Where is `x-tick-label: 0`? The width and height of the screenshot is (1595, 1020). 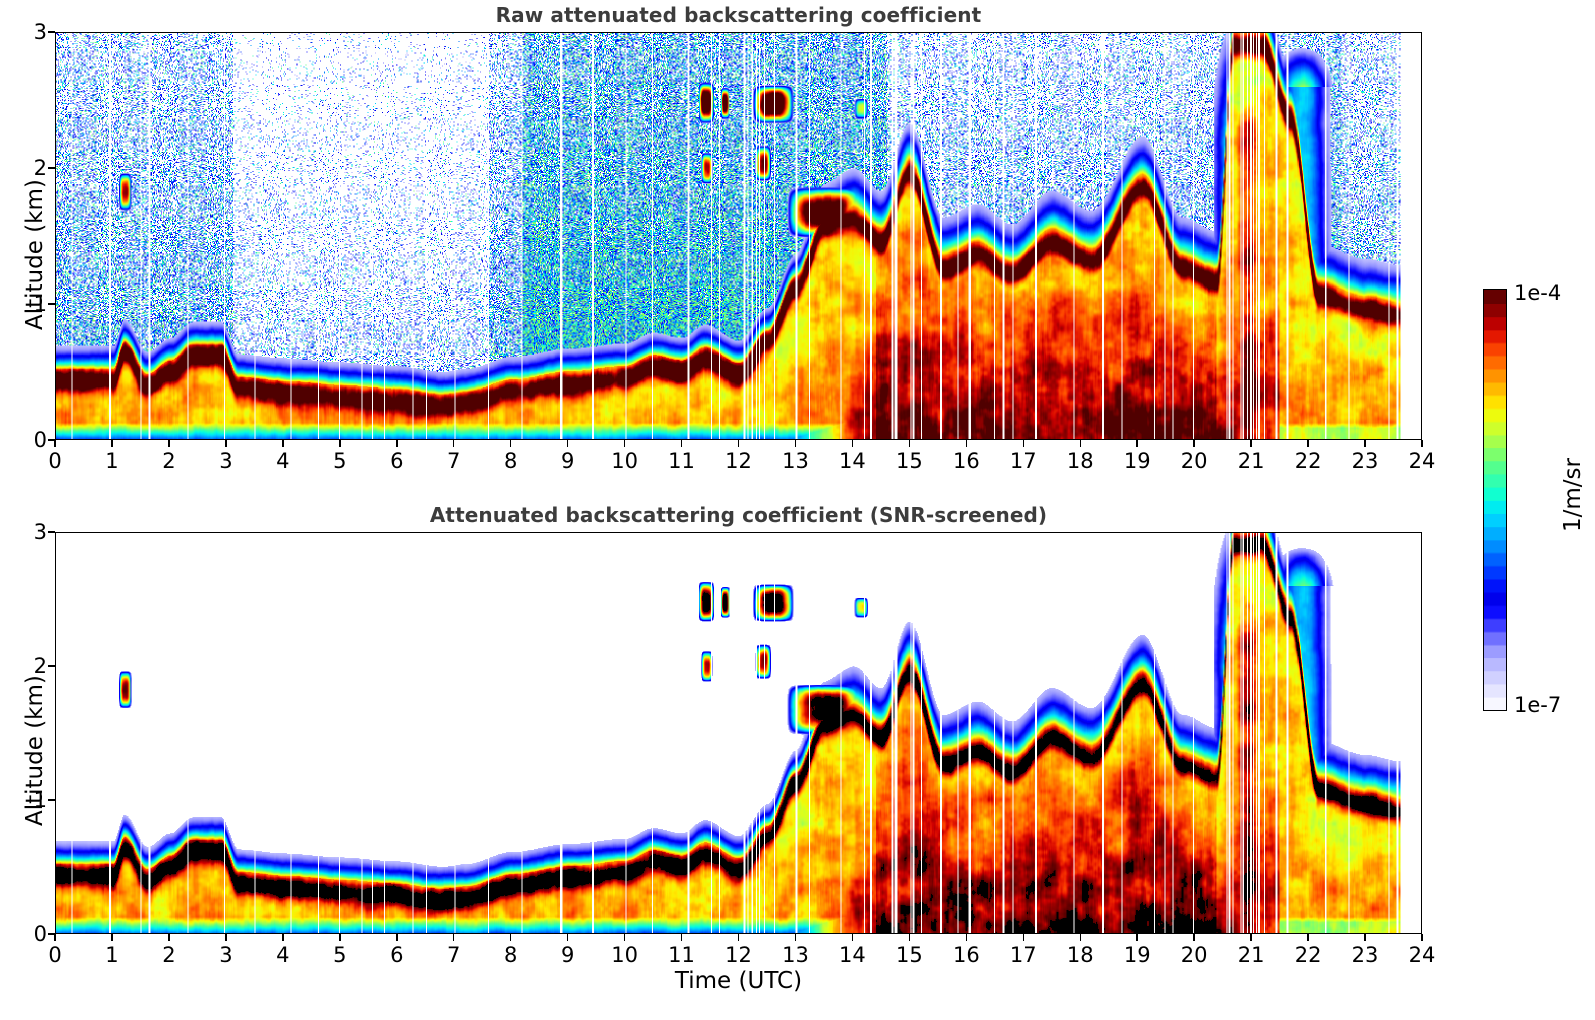
x-tick-label: 0 is located at coordinates (55, 461).